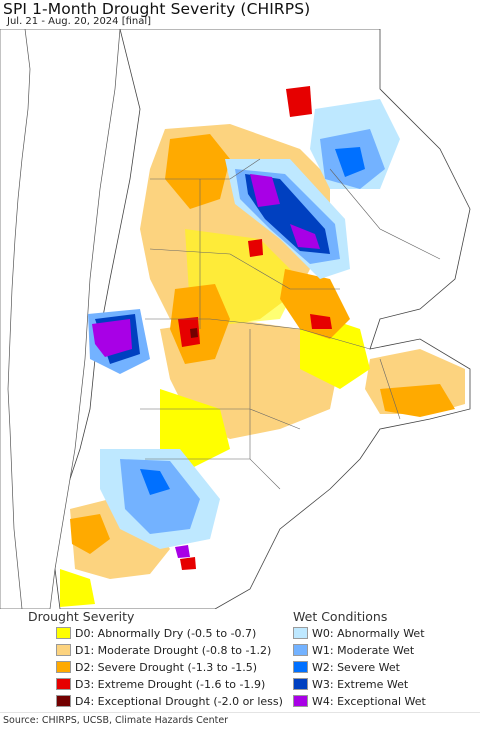 Image resolution: width=480 pixels, height=730 pixels. I want to click on legend-item-d0: D0: Abnormally Dry (-0.5 to -0.7), so click(156, 633).